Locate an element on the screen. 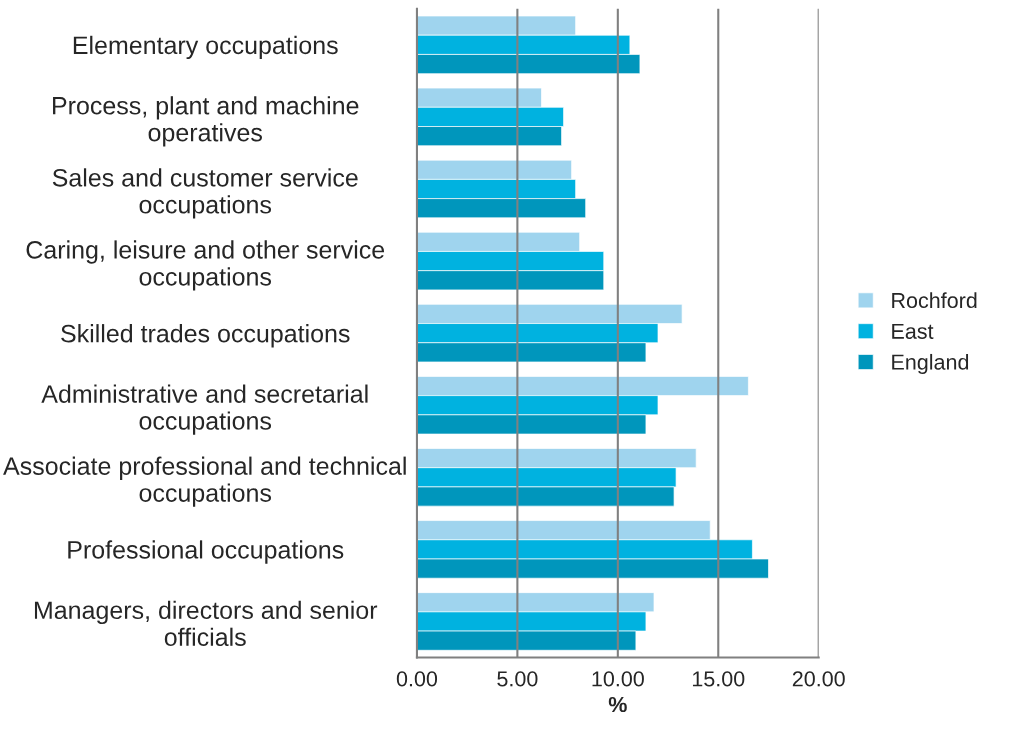 The height and width of the screenshot is (733, 1012). y-tick-label: Administrative and secretarial occupations is located at coordinates (204, 409).